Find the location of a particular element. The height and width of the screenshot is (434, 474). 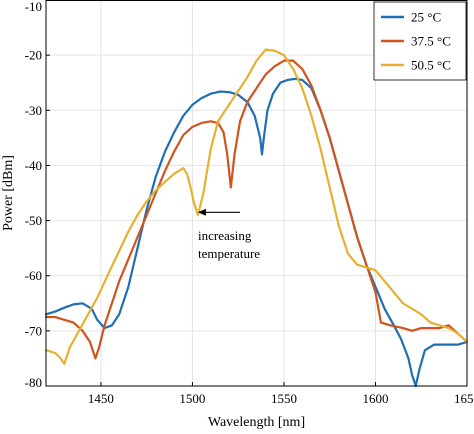

temperature-annotation: increasing temperature is located at coordinates (228, 234).